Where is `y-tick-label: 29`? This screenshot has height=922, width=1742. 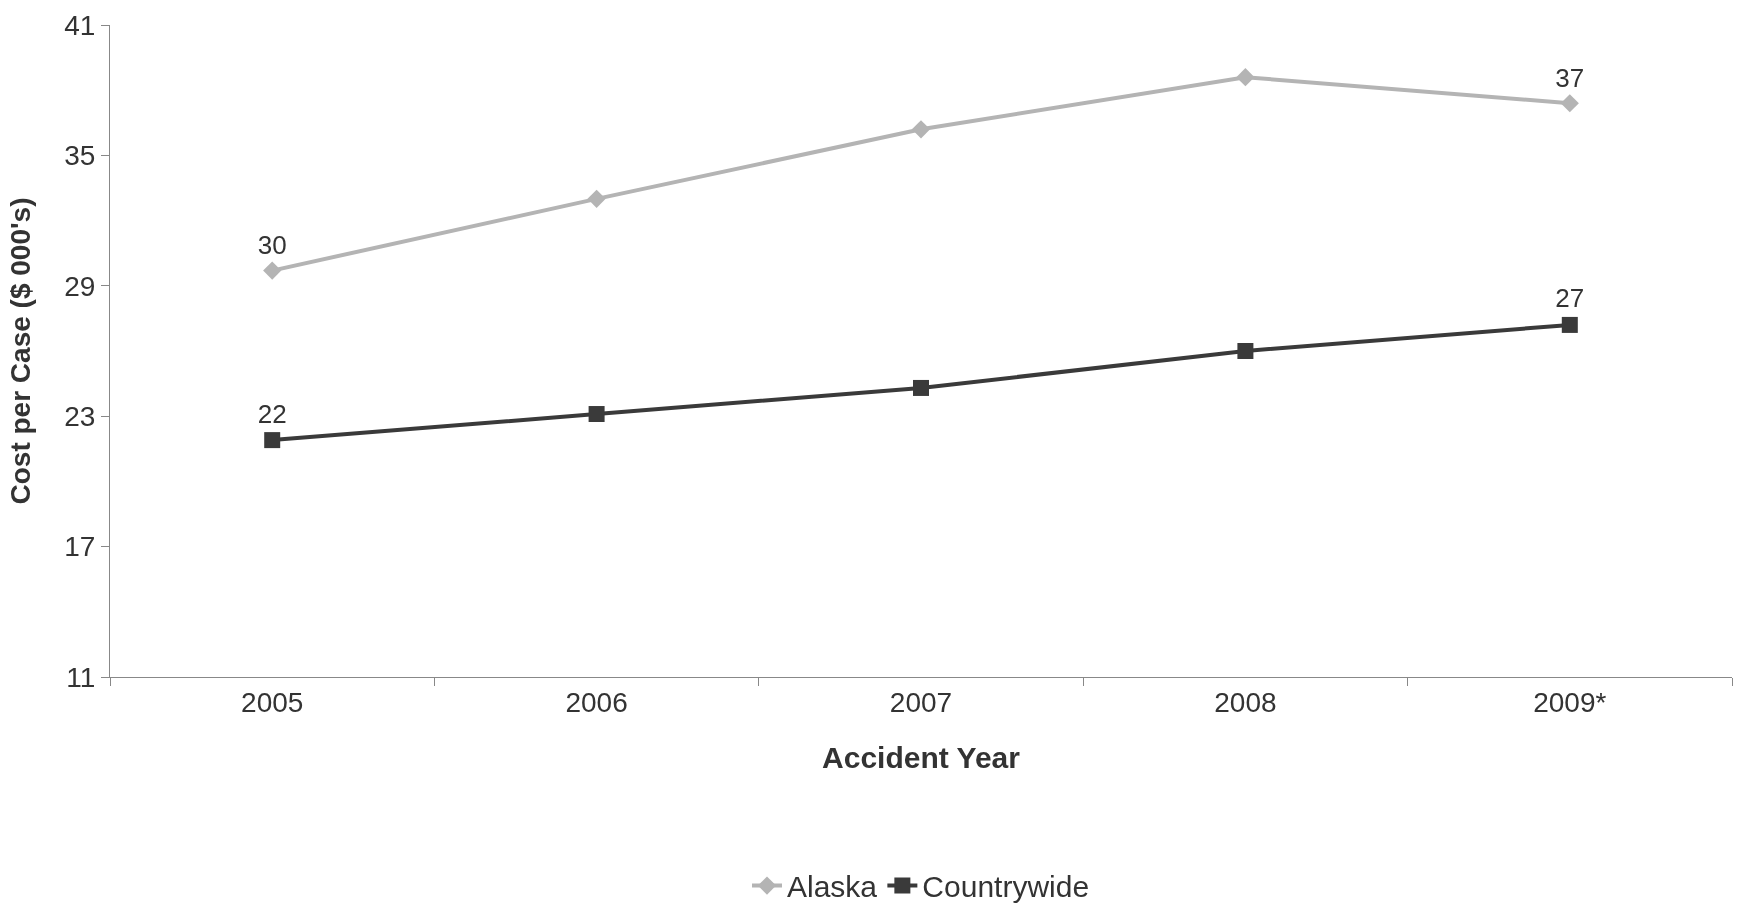 y-tick-label: 29 is located at coordinates (80, 286).